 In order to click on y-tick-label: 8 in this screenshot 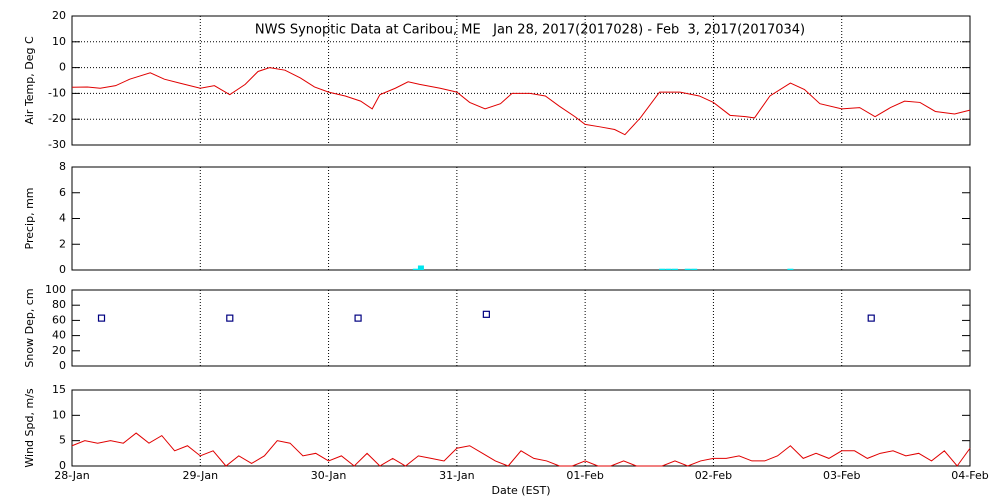, I will do `click(62, 166)`.